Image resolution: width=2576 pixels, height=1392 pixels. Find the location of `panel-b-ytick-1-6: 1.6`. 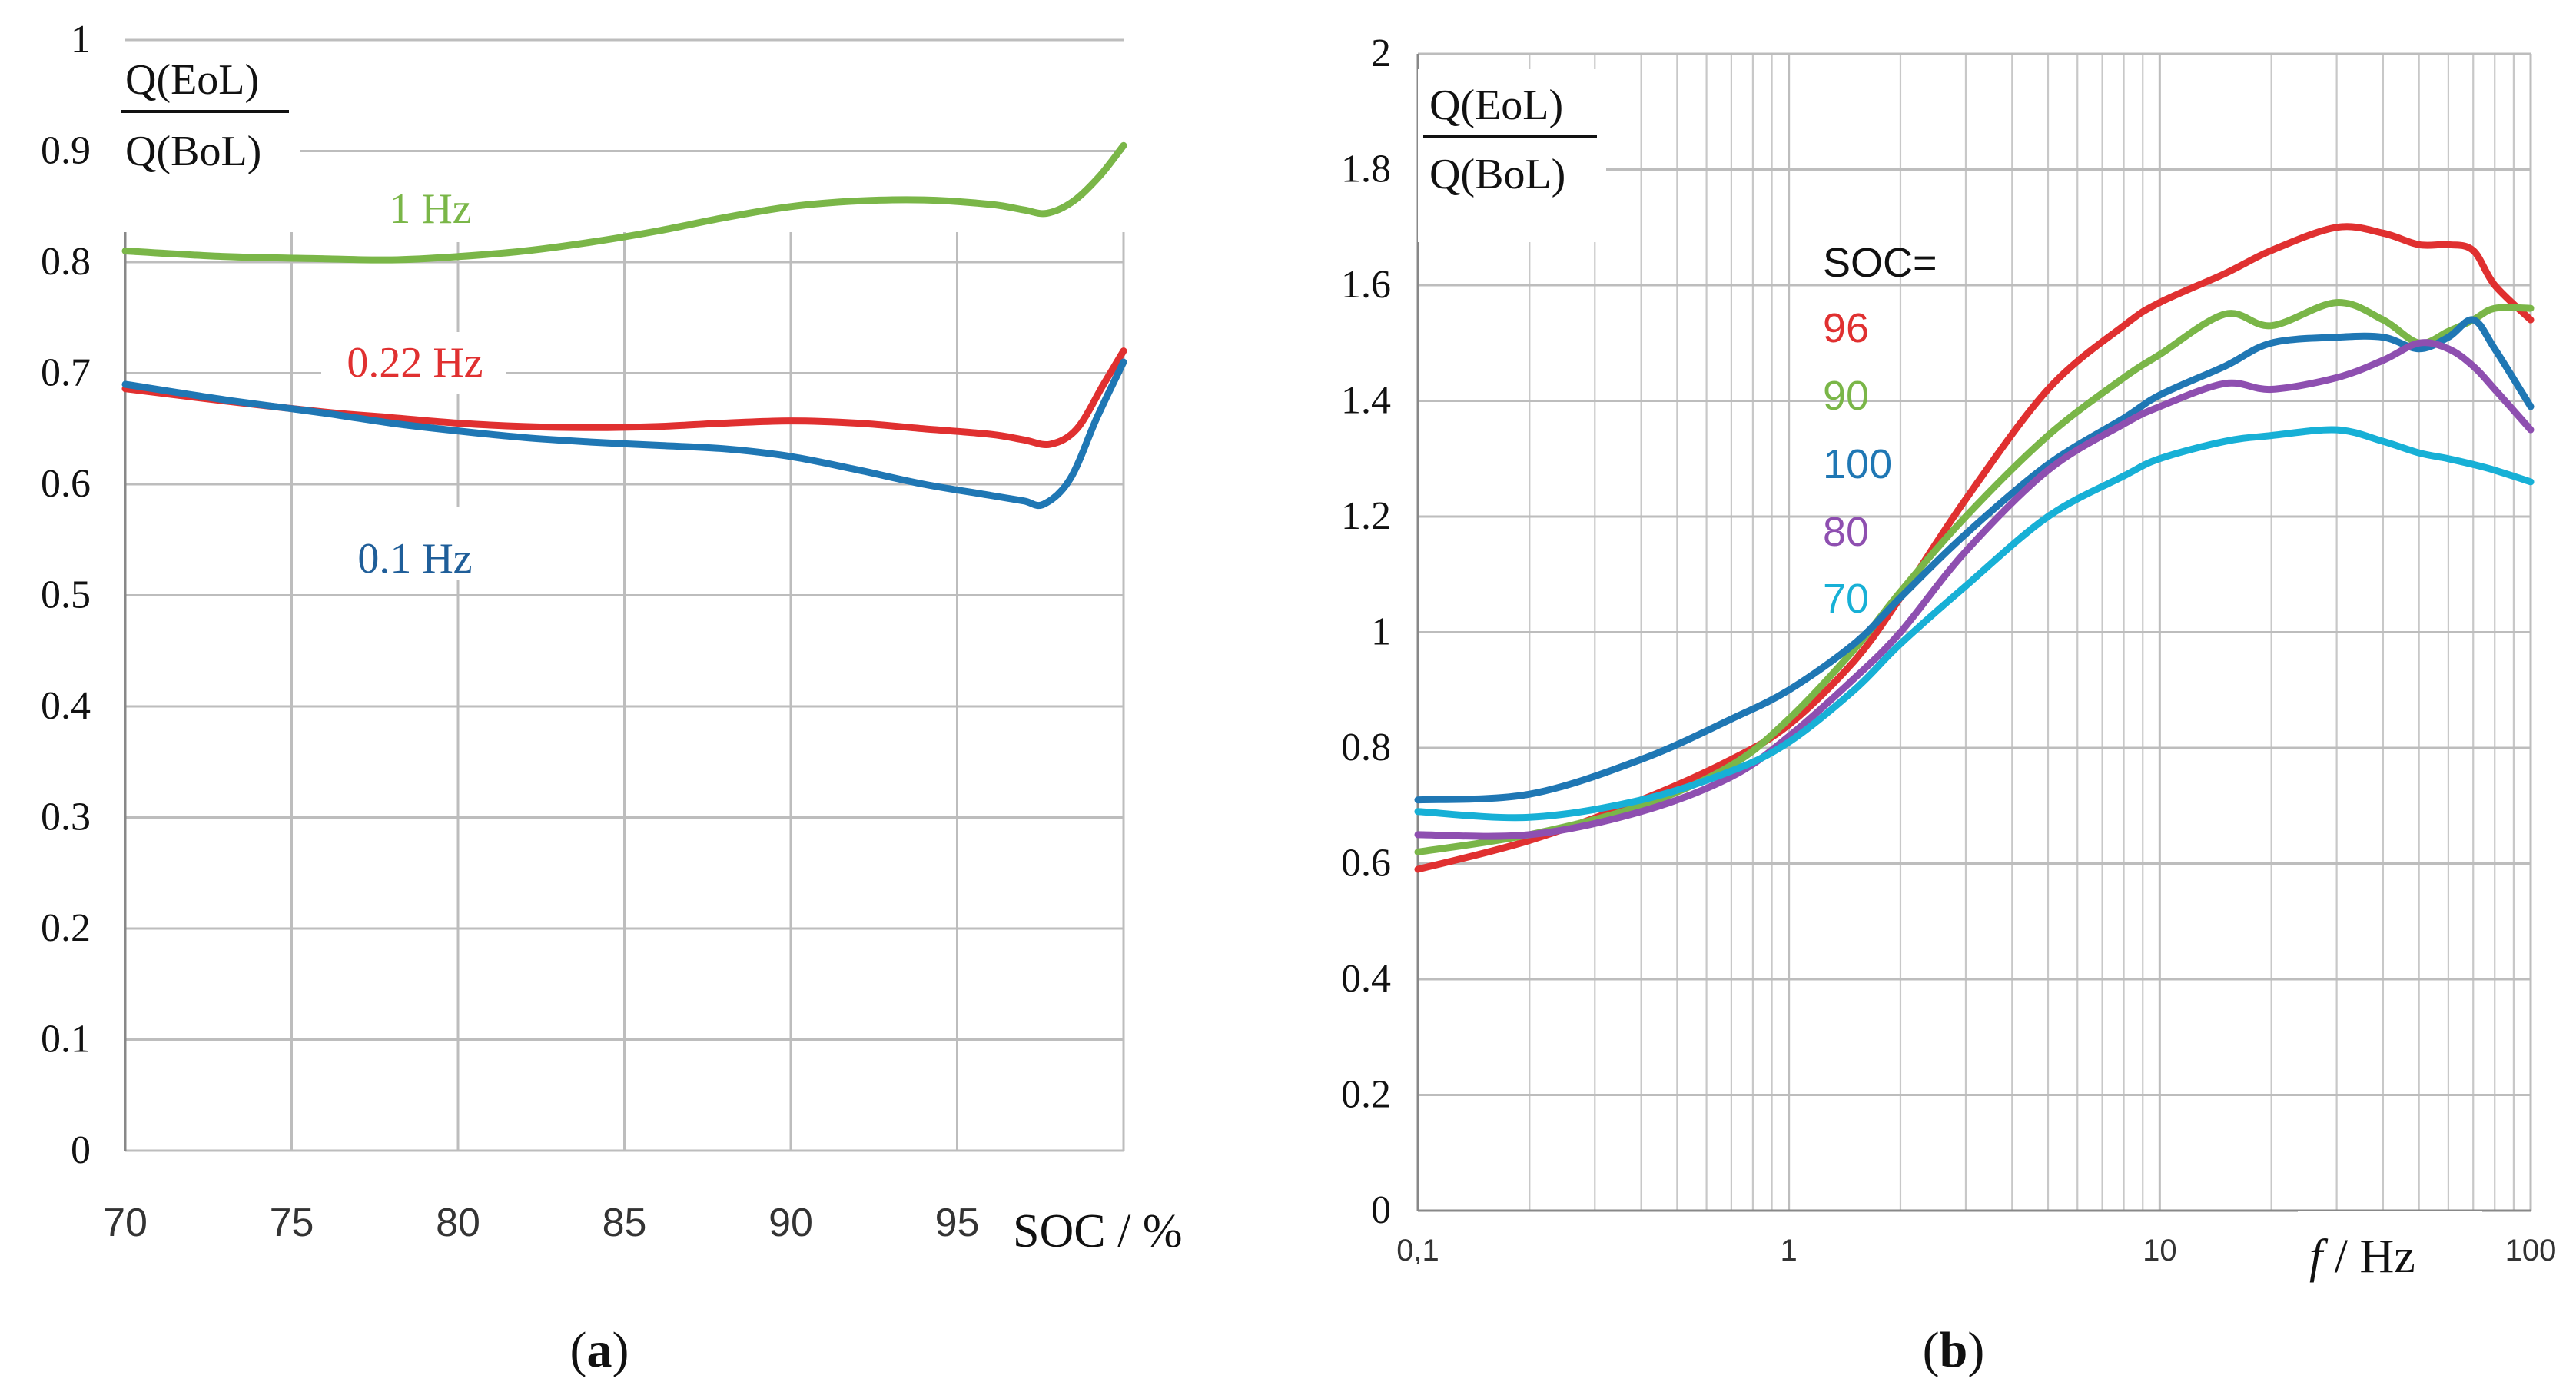

panel-b-ytick-1-6: 1.6 is located at coordinates (1366, 285).